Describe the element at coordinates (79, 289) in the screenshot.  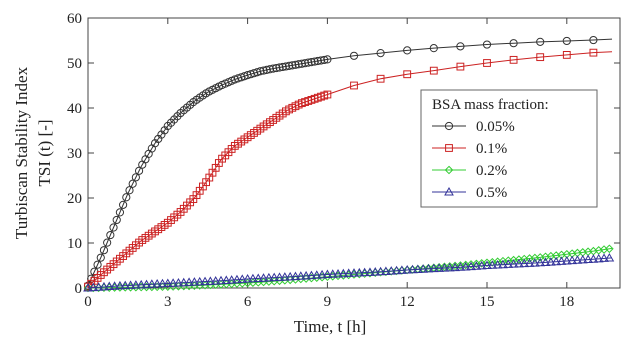
I see `y-tick-label: 0` at that location.